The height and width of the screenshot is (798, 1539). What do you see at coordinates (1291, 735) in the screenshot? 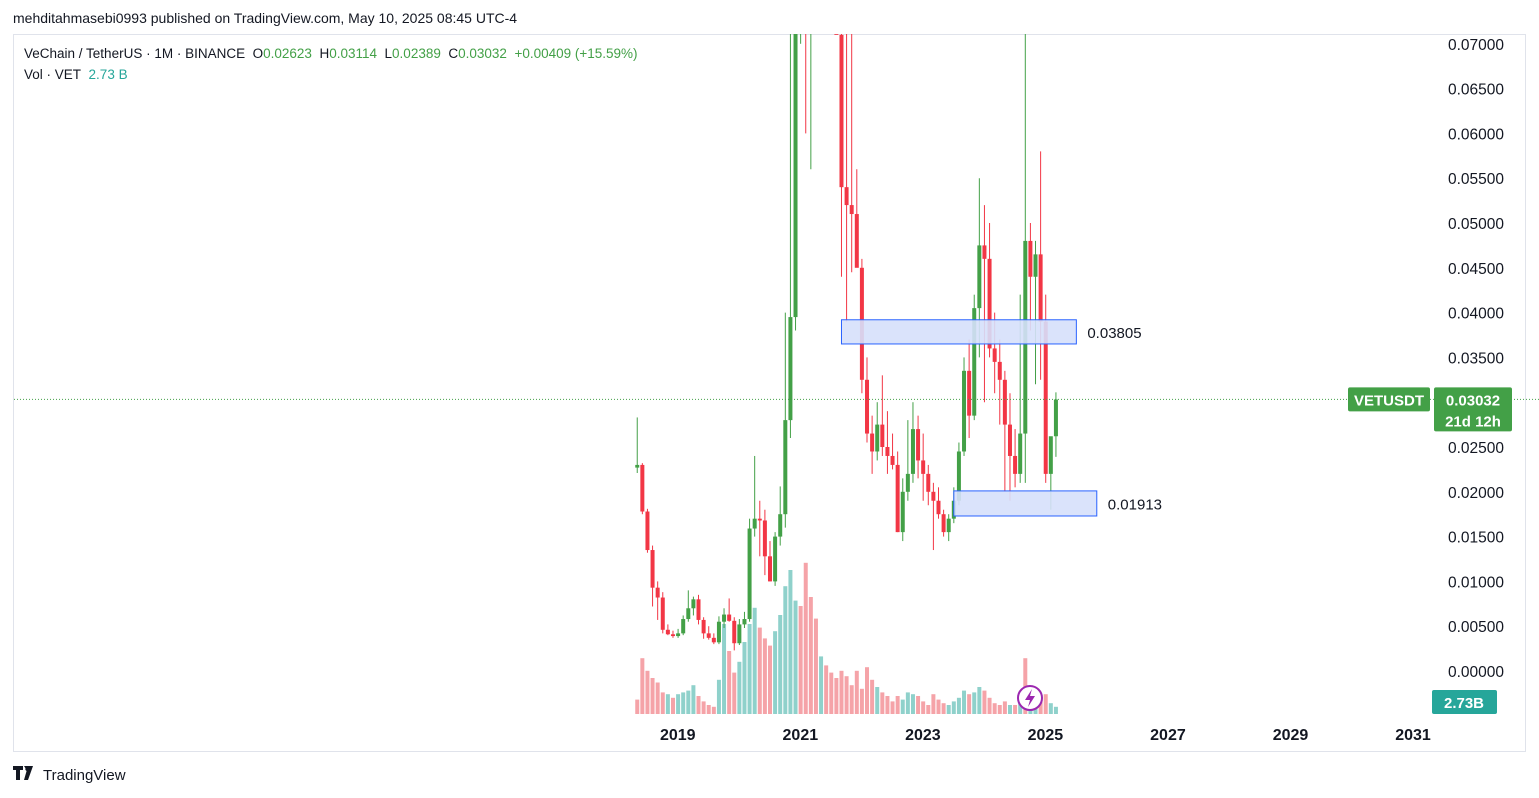
I see `x-tick-label: 2029` at bounding box center [1291, 735].